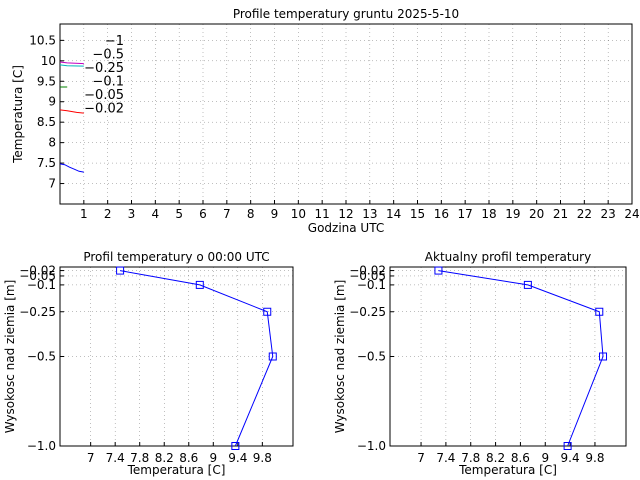 The image size is (640, 480). What do you see at coordinates (114, 41) in the screenshot?
I see `legend-entry: −1` at bounding box center [114, 41].